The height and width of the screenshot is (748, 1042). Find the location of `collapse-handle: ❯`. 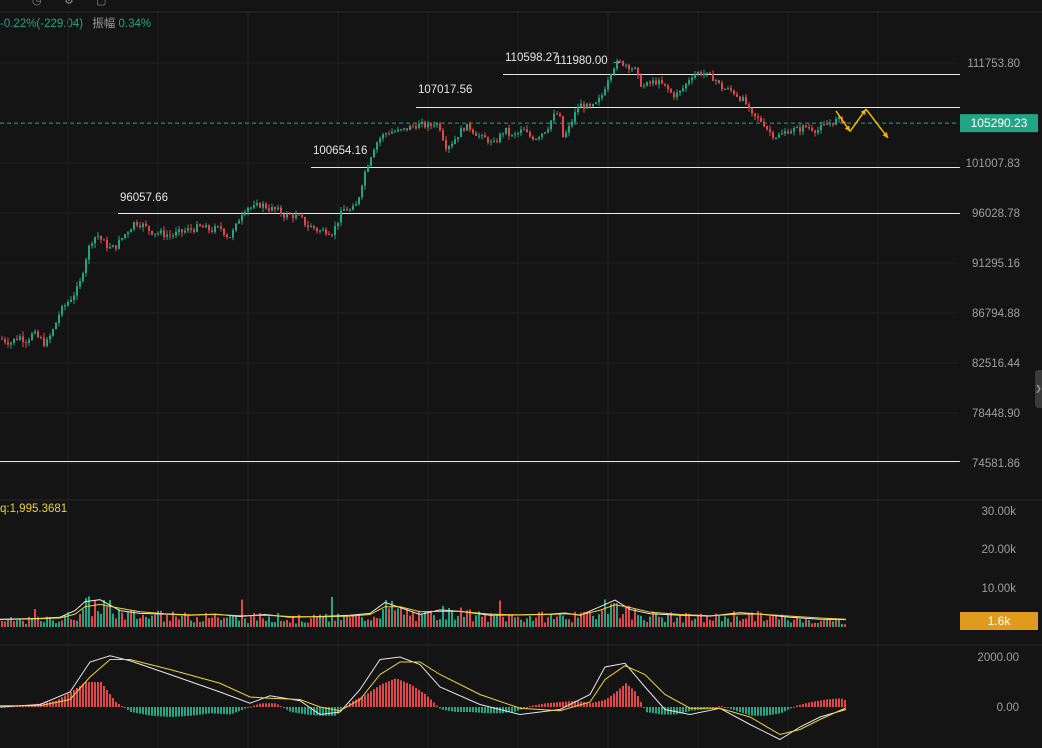

collapse-handle: ❯ is located at coordinates (1038, 389).